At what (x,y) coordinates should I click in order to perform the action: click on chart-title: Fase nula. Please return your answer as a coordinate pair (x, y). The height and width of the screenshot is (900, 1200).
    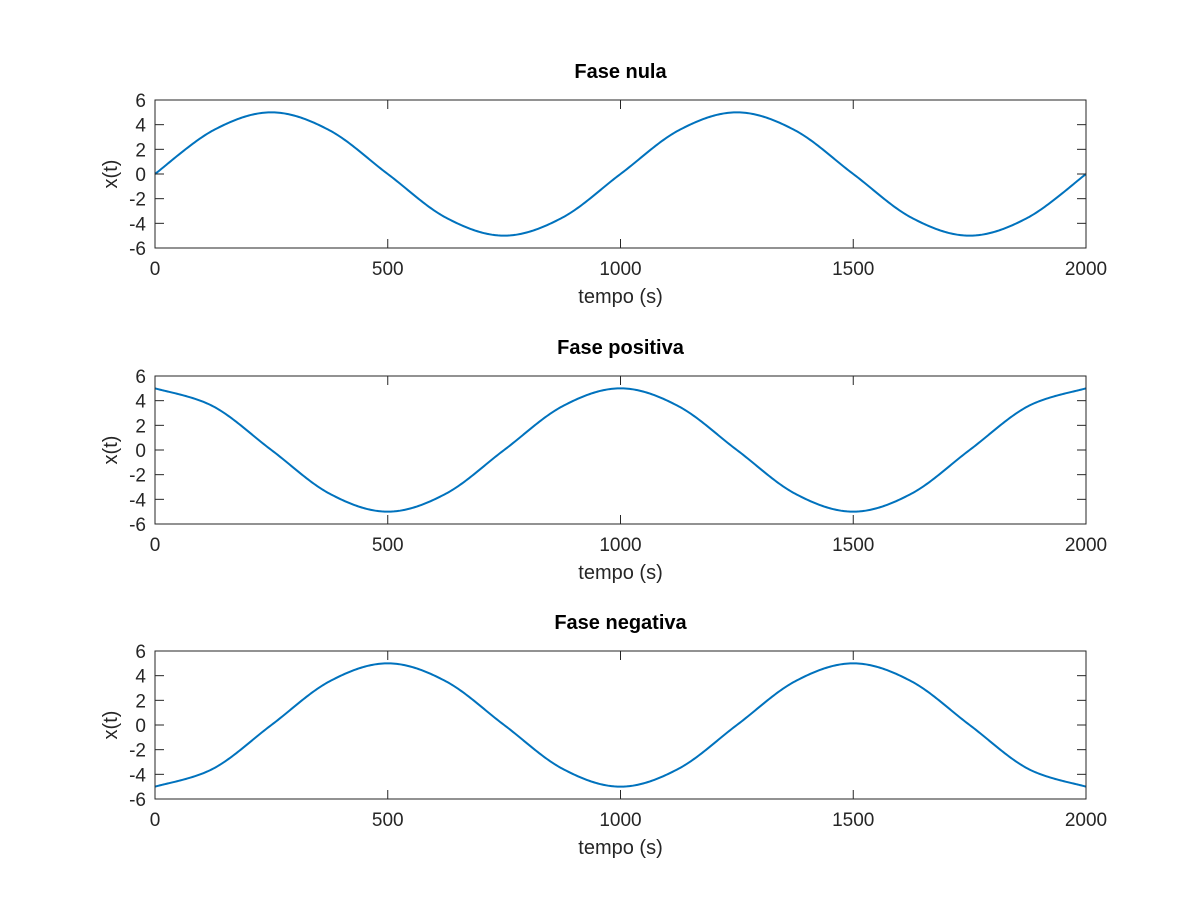
    Looking at the image, I should click on (620, 72).